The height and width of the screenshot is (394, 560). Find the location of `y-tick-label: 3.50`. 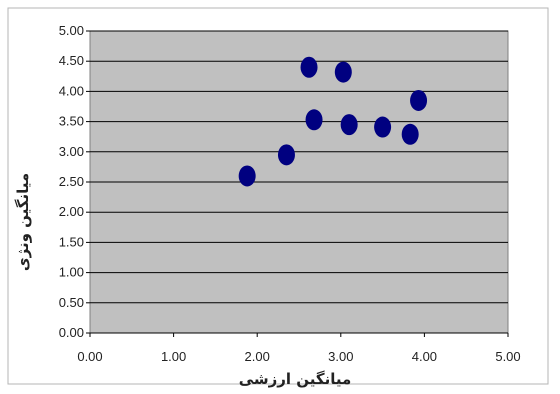

y-tick-label: 3.50 is located at coordinates (71, 121).